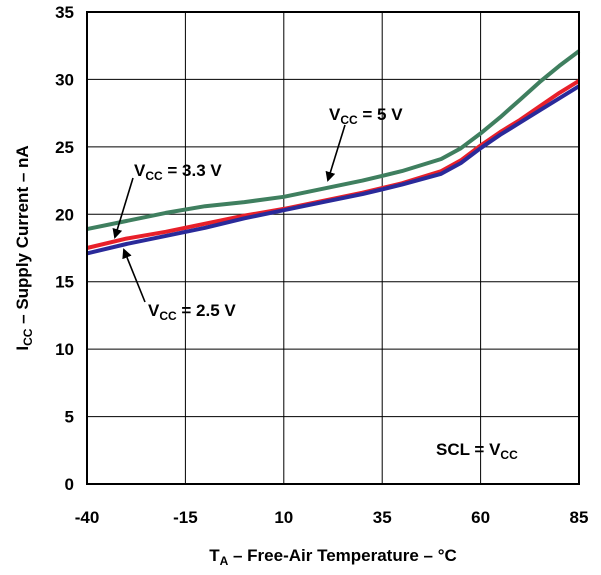  I want to click on x-tick-label: -15, so click(185, 517).